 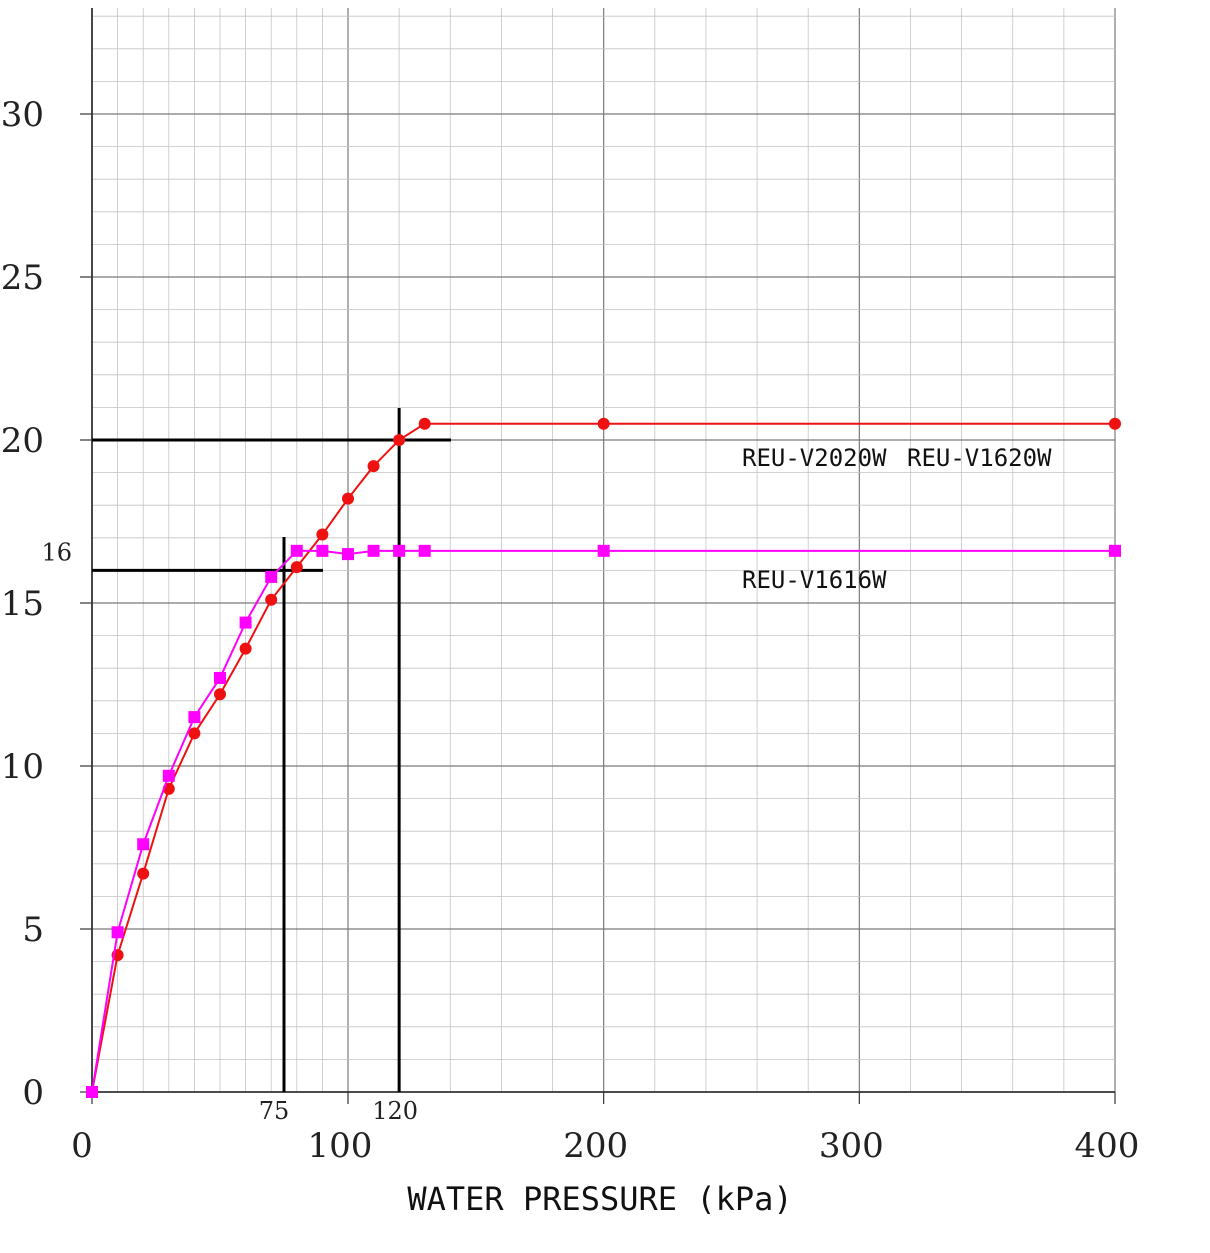 What do you see at coordinates (340, 1146) in the screenshot?
I see `x-tick-label: 100` at bounding box center [340, 1146].